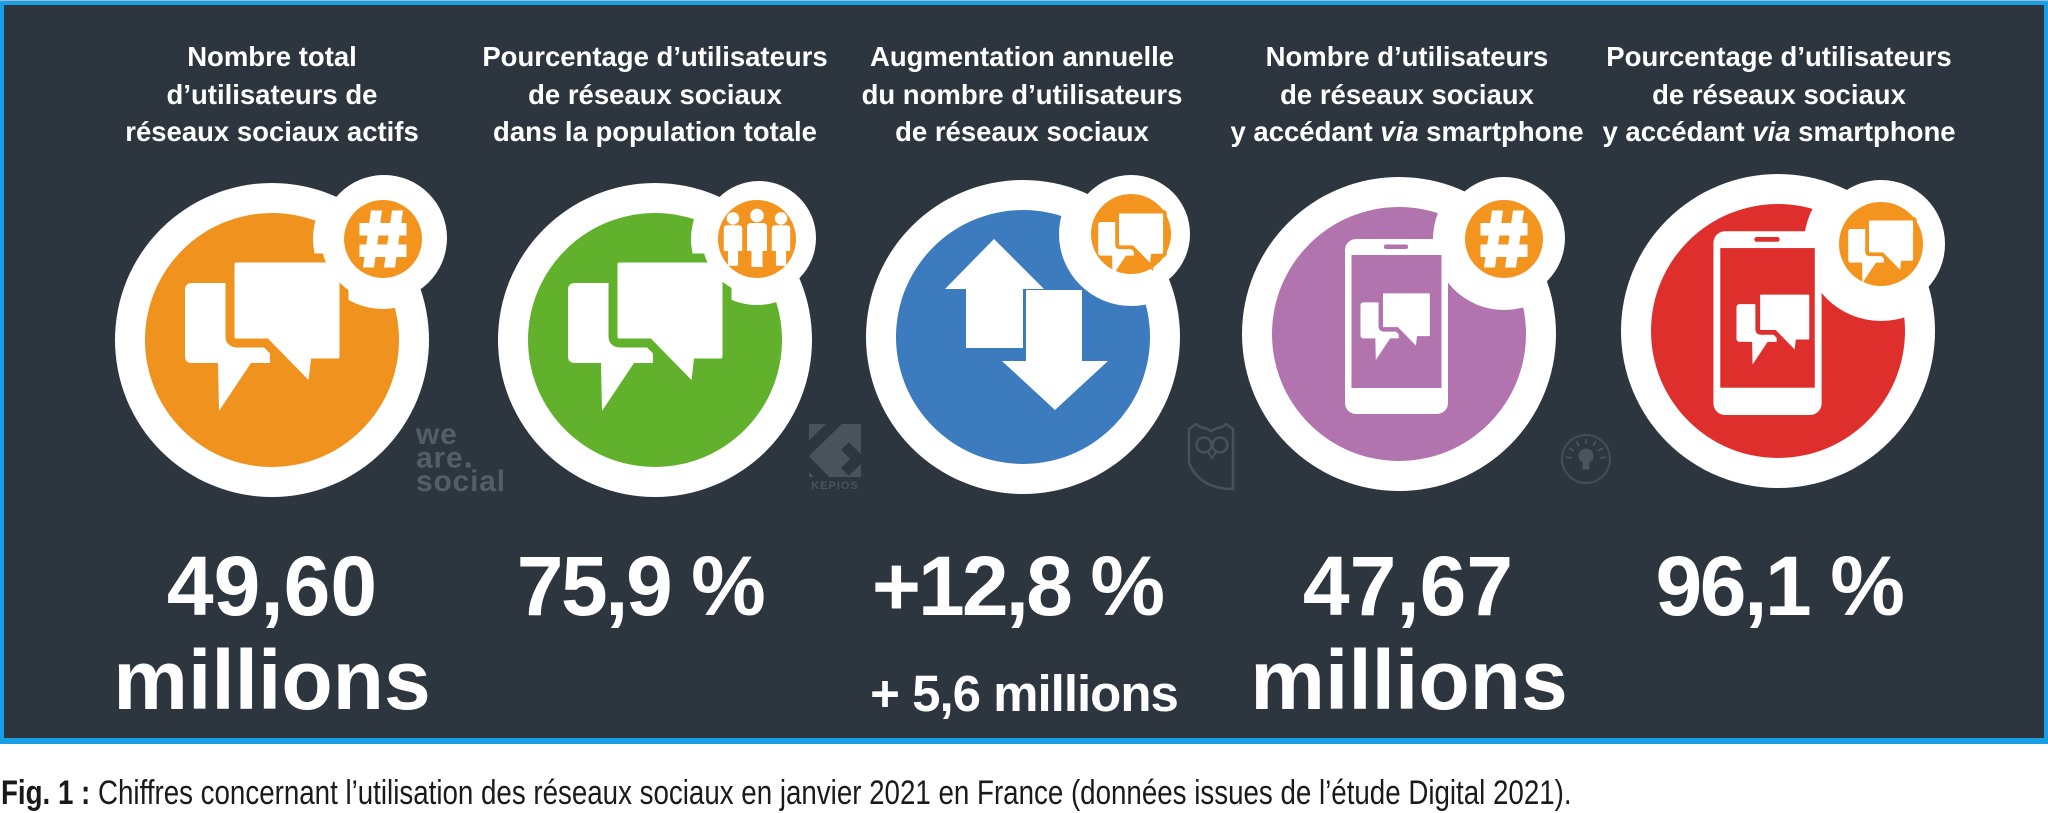 The image size is (2048, 813). I want to click on svg-text: KEPIOS, so click(835, 486).